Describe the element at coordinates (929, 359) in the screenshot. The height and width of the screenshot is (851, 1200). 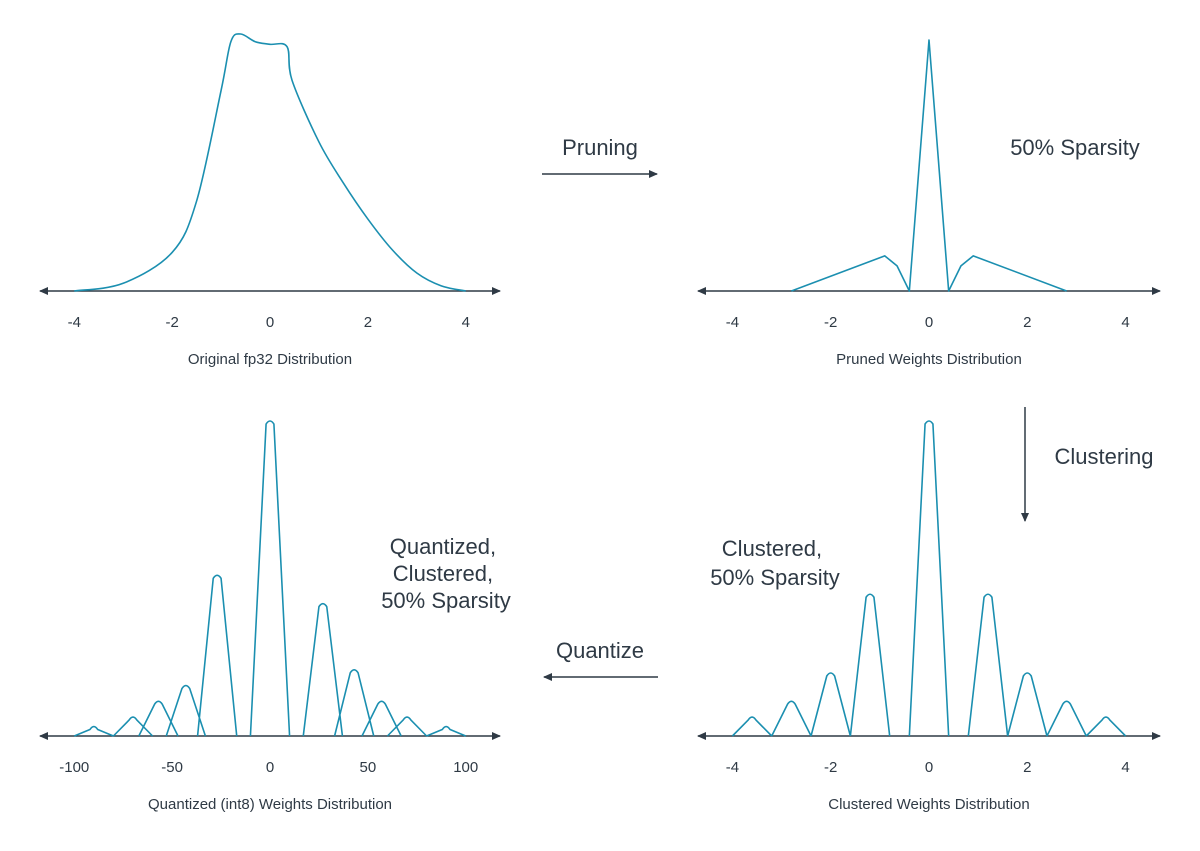
I see `chart-caption: Pruned Weights Distribution` at that location.